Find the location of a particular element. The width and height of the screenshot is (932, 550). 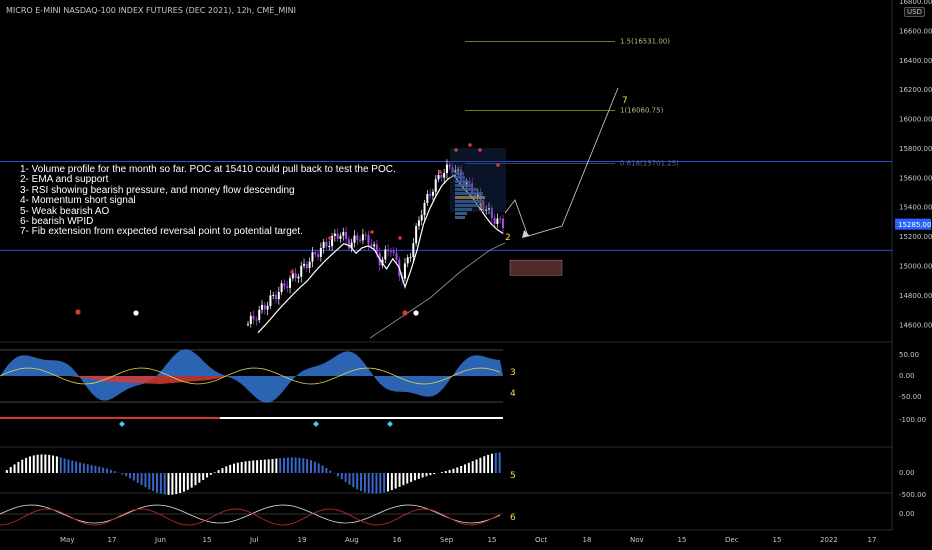

y-tick-label: 16600.00 is located at coordinates (915, 31).